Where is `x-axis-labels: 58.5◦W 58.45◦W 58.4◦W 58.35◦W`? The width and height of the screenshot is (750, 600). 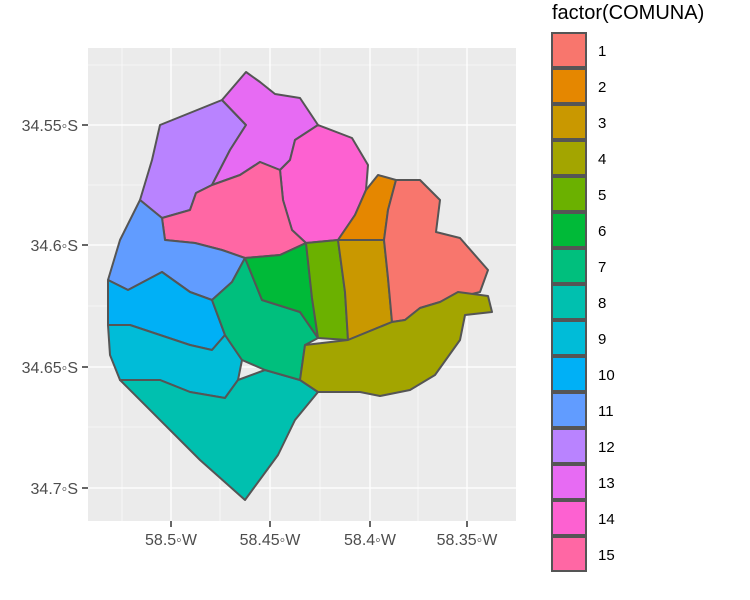
x-axis-labels: 58.5◦W 58.45◦W 58.4◦W 58.35◦W is located at coordinates (321, 540).